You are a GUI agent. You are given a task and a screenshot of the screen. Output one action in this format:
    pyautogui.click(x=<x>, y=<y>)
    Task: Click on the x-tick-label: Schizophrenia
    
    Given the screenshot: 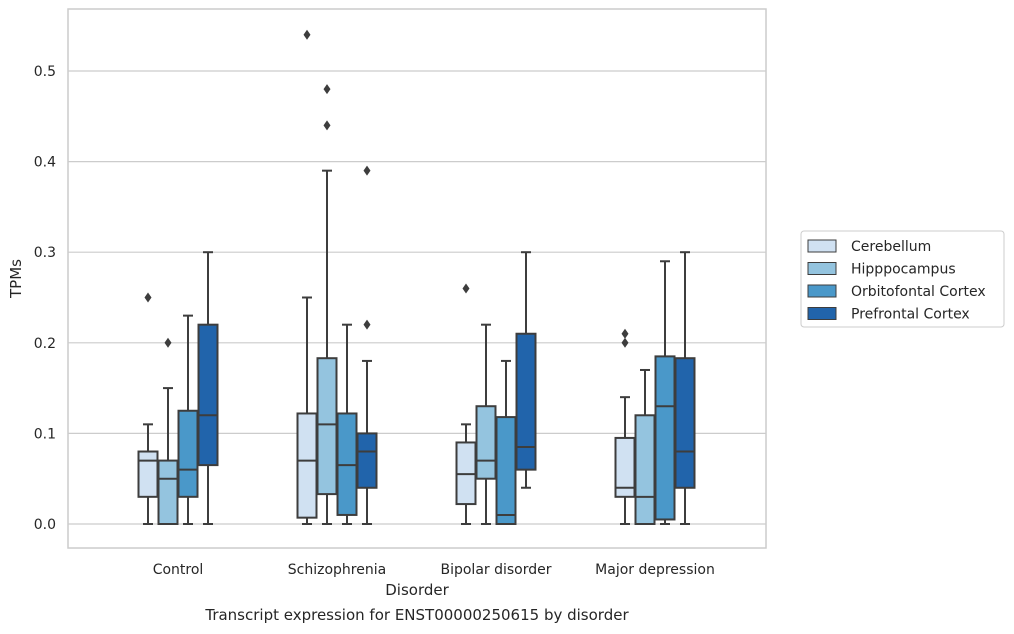 What is the action you would take?
    pyautogui.click(x=337, y=570)
    